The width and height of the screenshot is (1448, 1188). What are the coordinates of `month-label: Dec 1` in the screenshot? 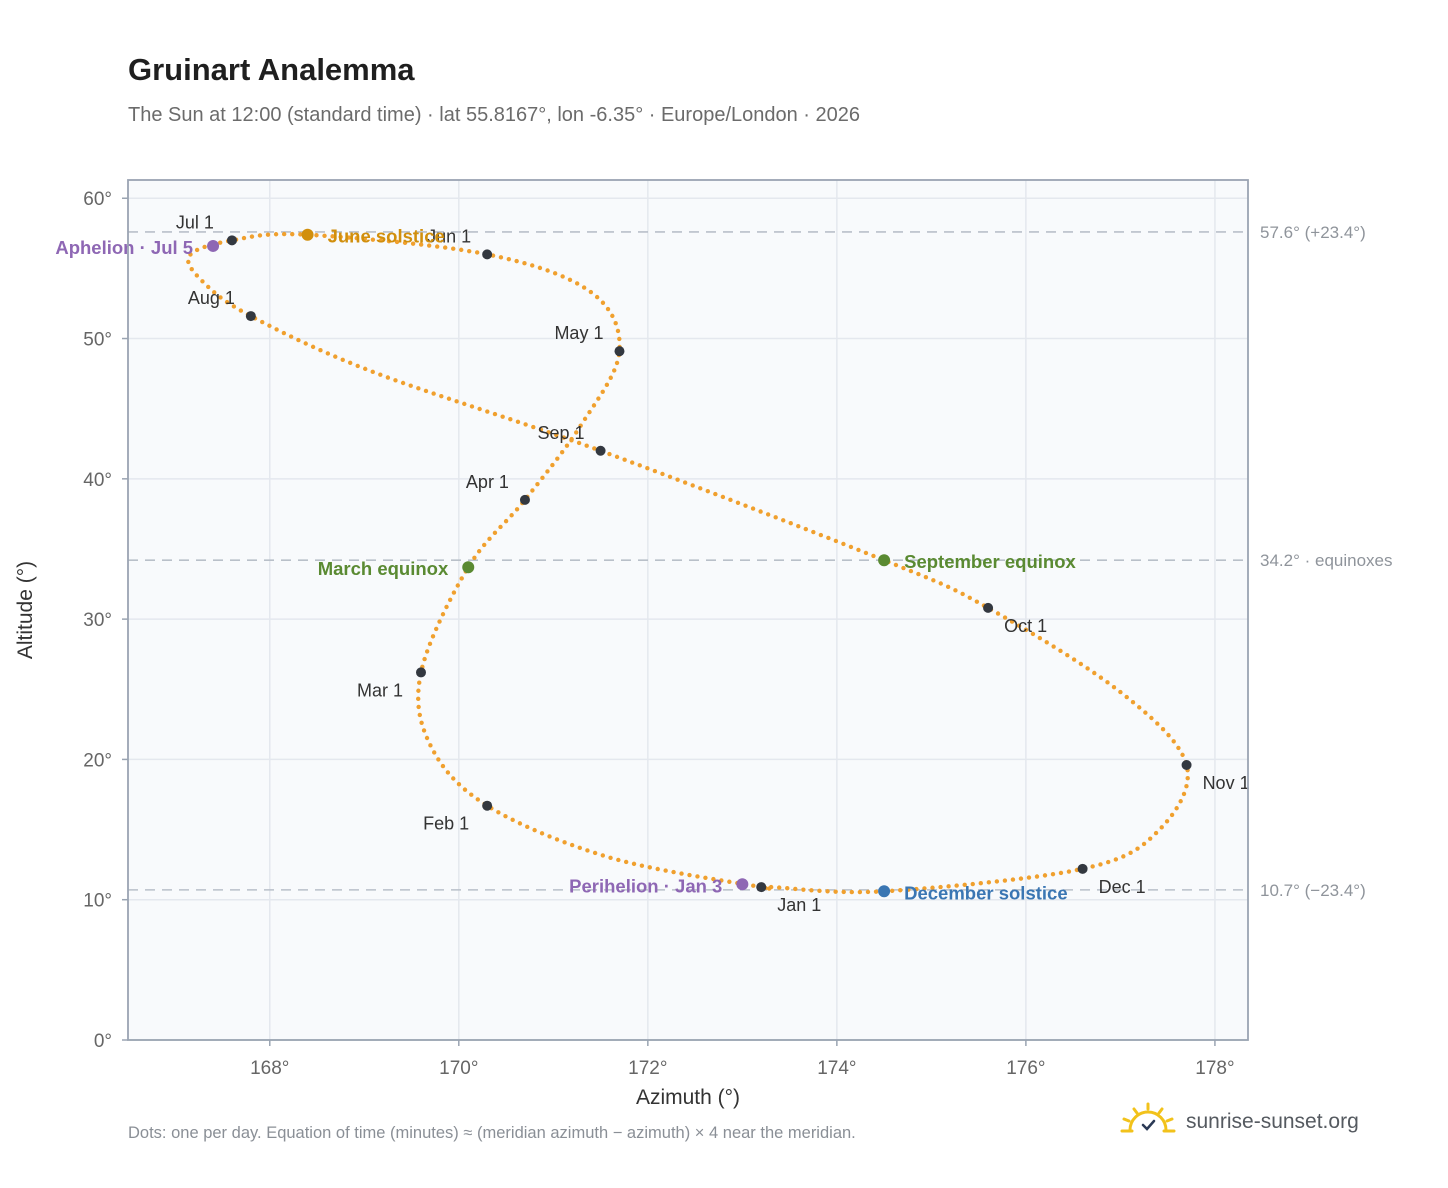 It's located at (1122, 887).